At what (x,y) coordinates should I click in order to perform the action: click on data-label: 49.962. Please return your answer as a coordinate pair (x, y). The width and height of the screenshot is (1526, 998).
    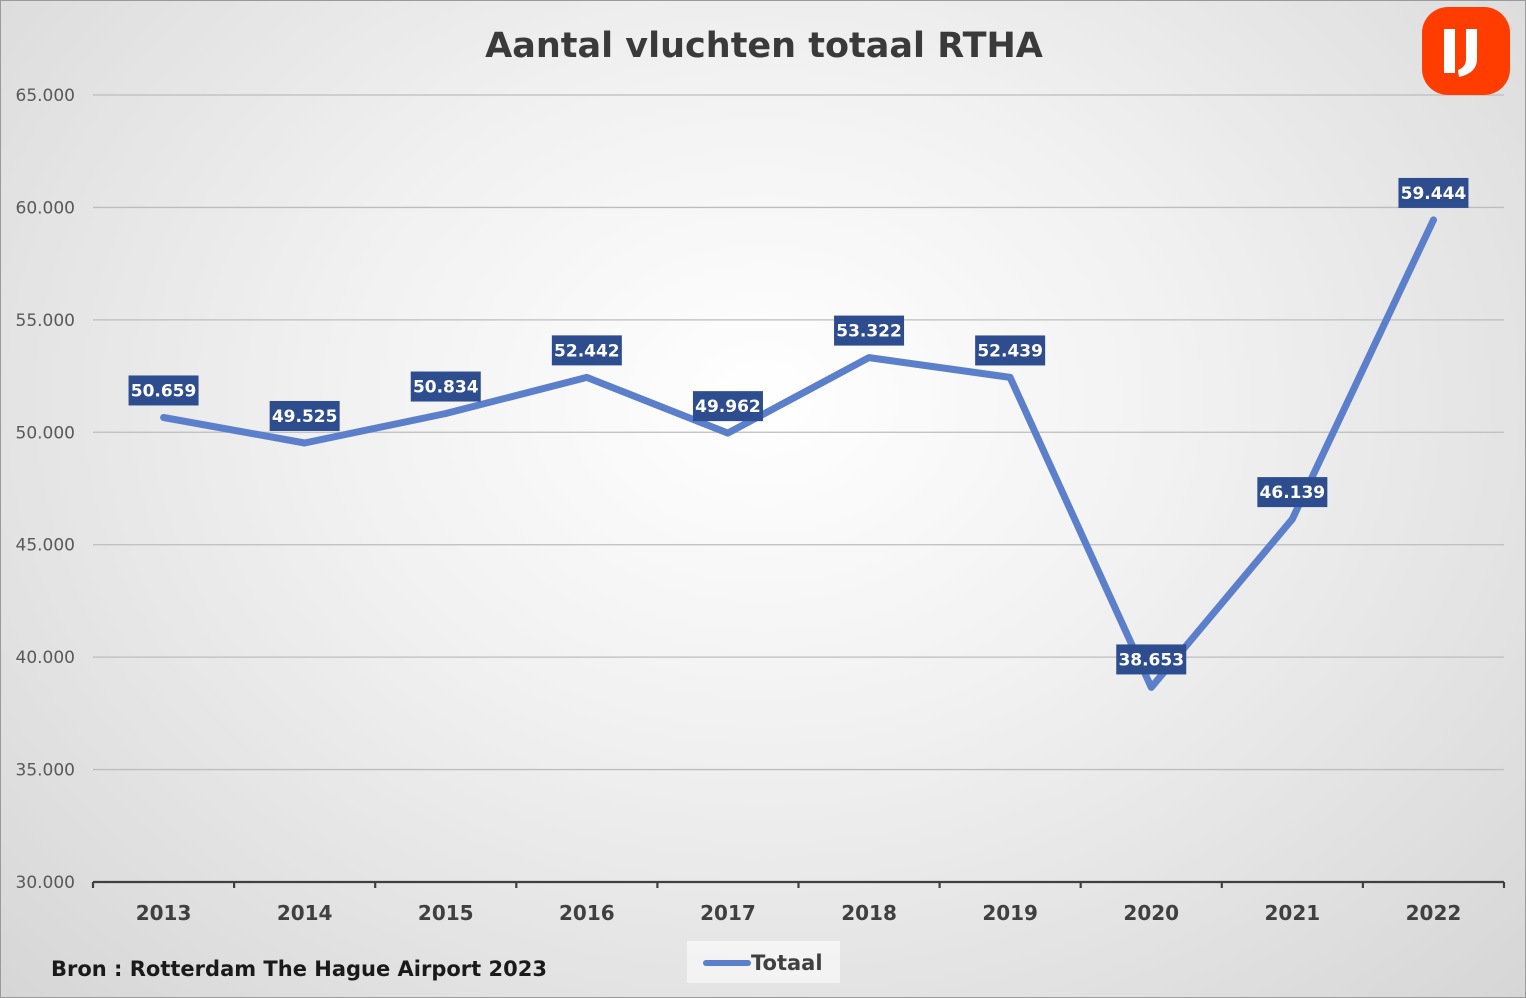
    Looking at the image, I should click on (727, 406).